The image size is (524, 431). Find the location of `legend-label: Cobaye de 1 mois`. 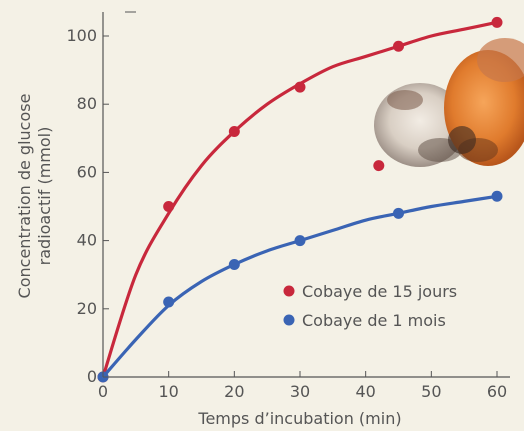

legend-label: Cobaye de 1 mois is located at coordinates (374, 320).